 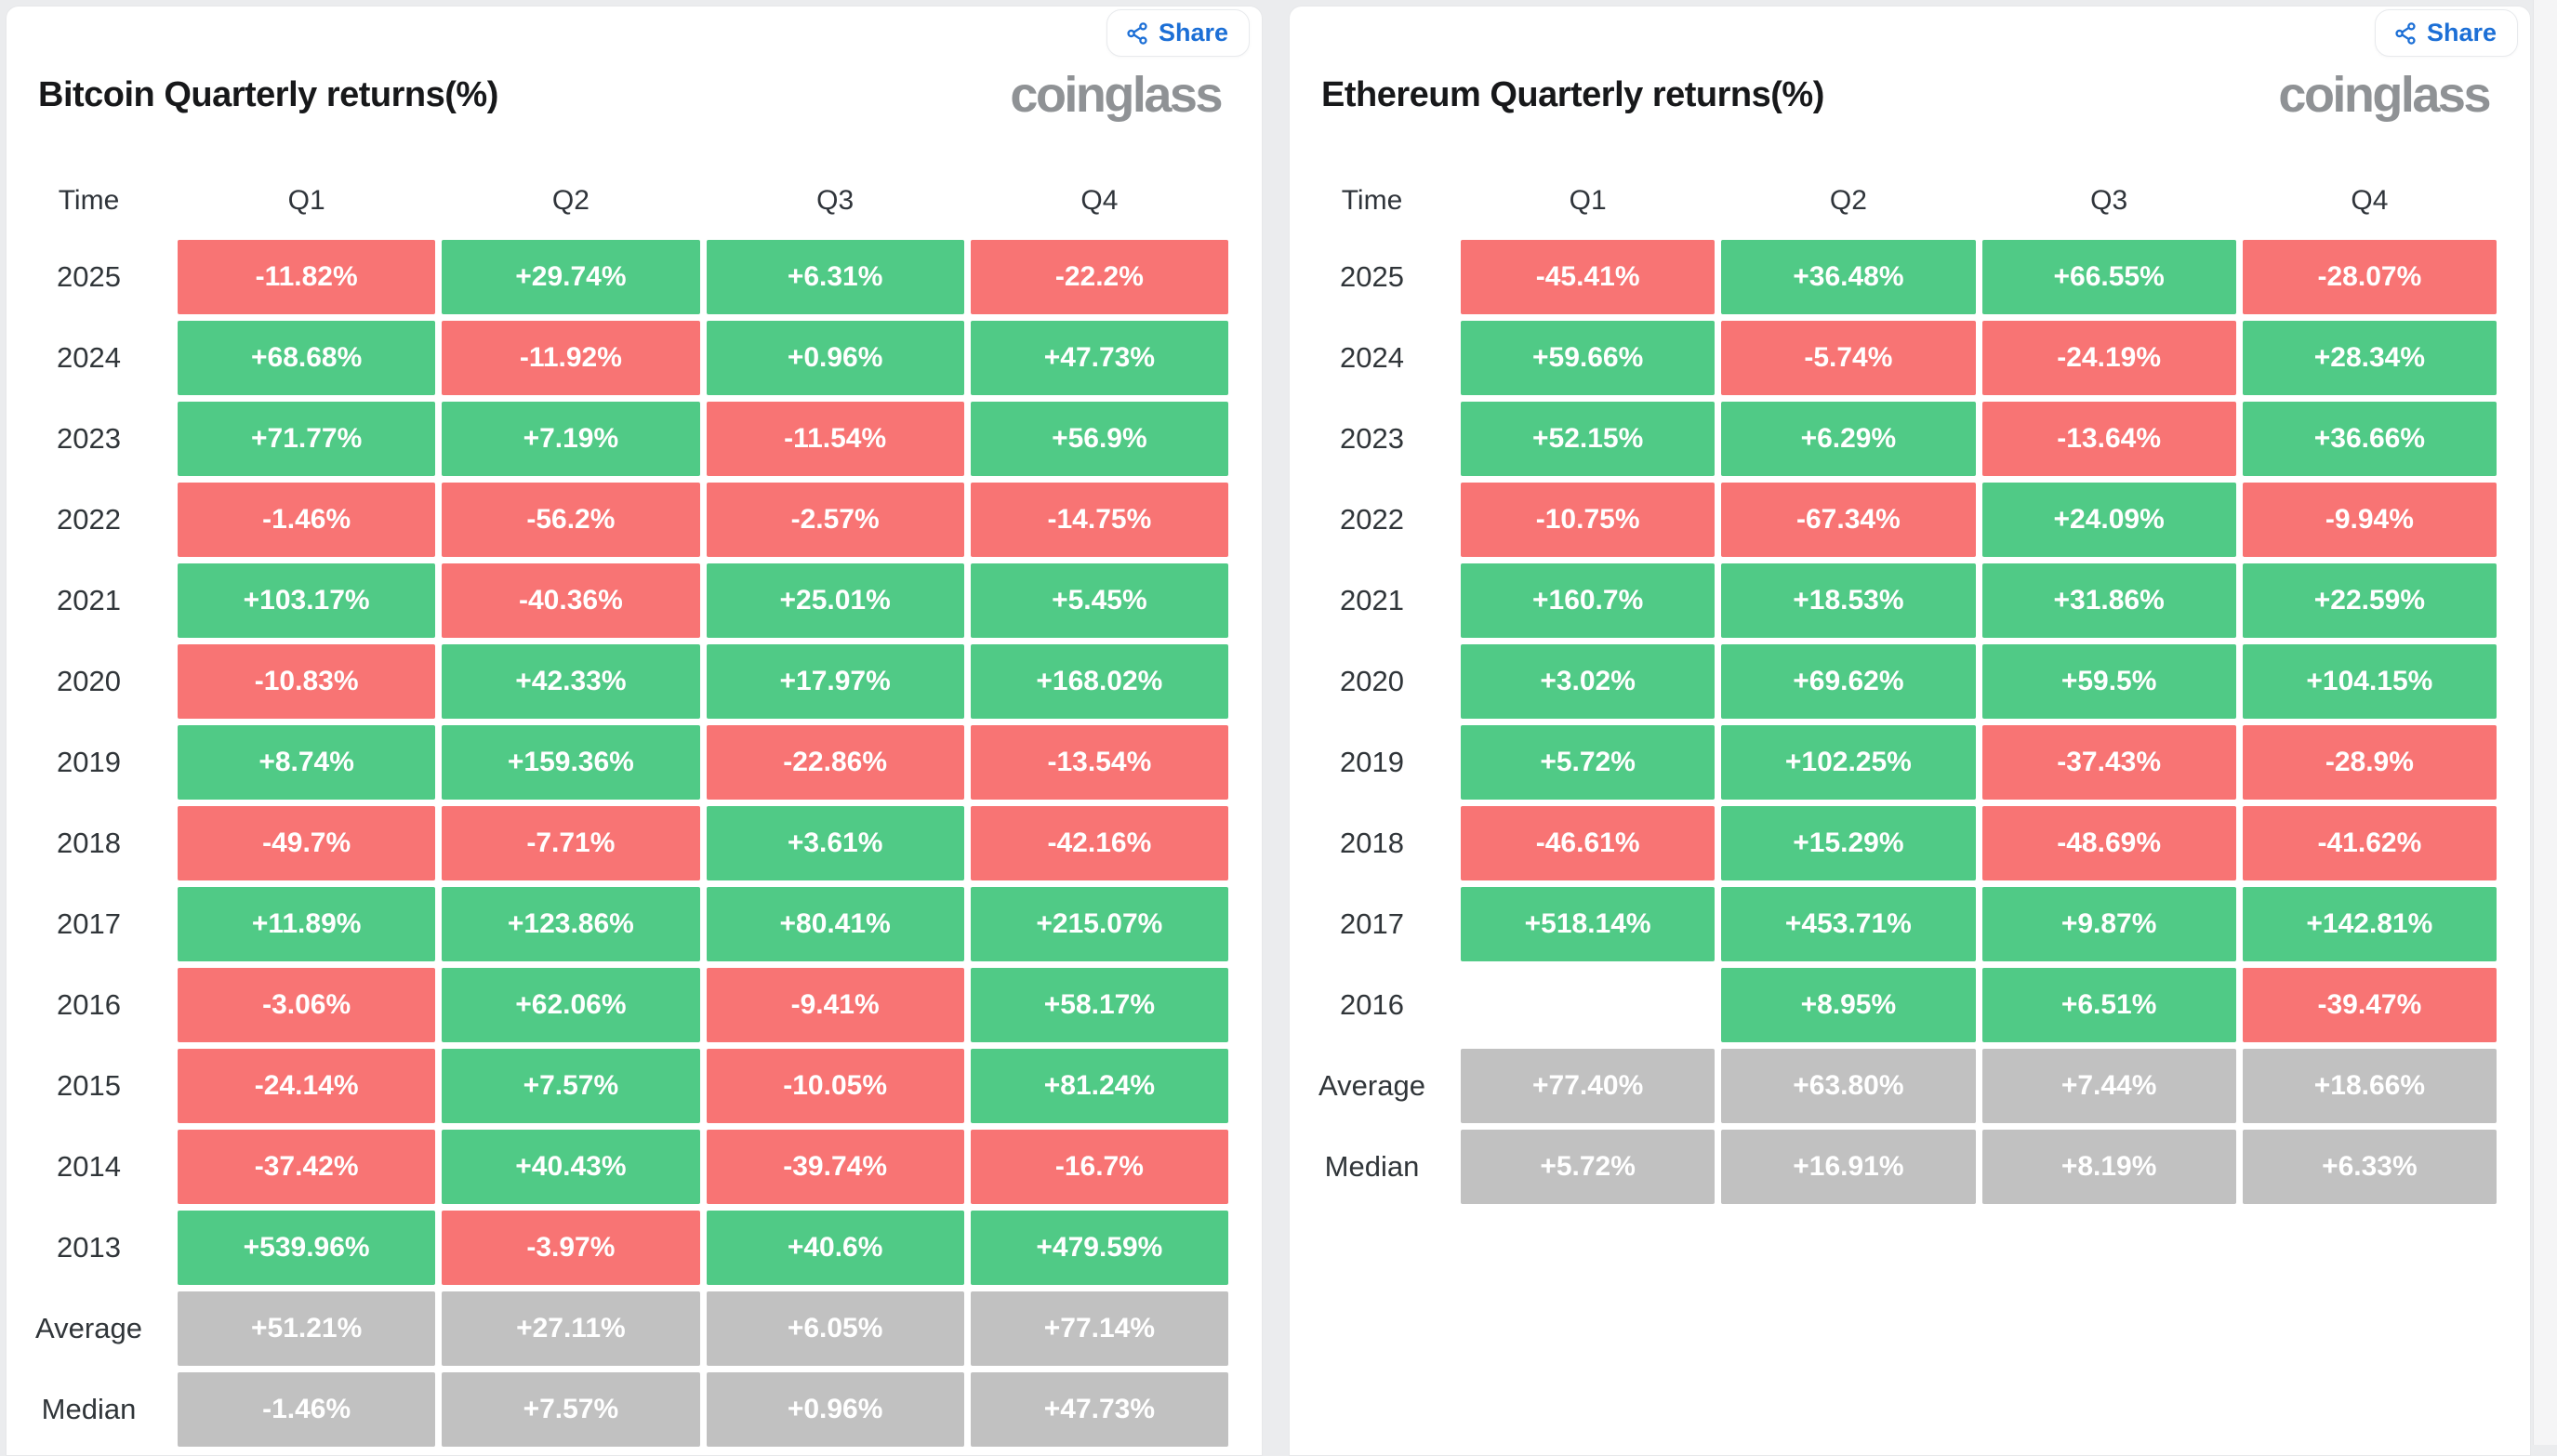 What do you see at coordinates (571, 1005) in the screenshot?
I see `return-cell: +62.06%` at bounding box center [571, 1005].